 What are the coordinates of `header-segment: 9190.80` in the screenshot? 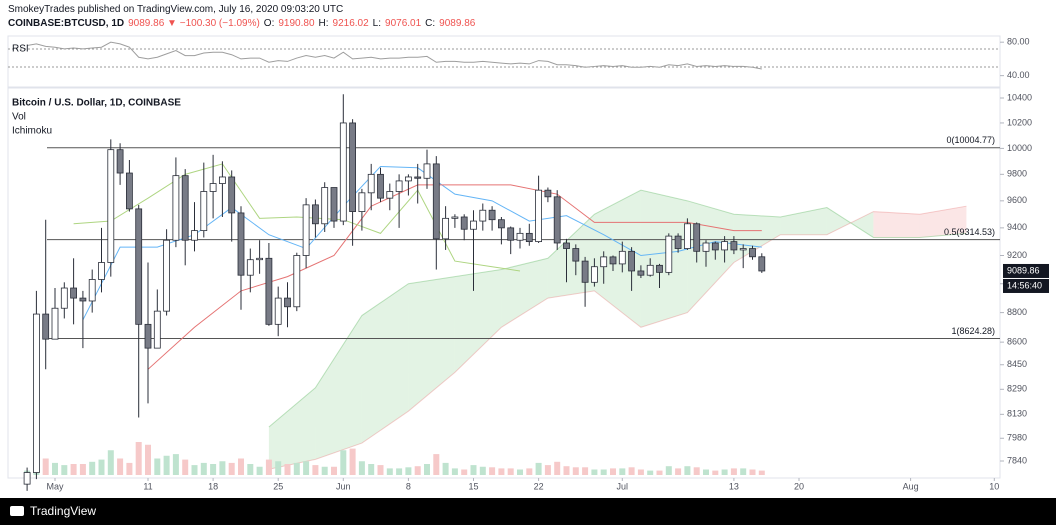 It's located at (296, 23).